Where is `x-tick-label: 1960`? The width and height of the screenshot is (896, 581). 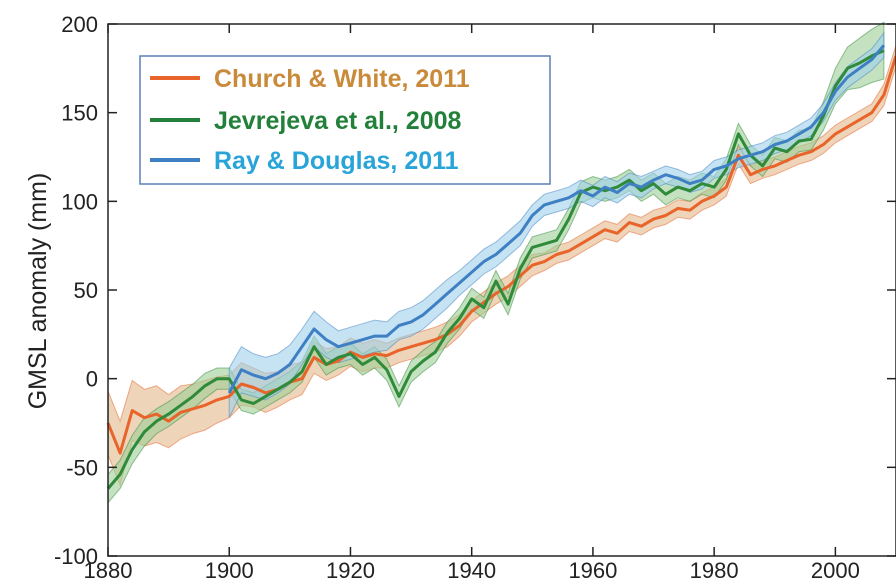 x-tick-label: 1960 is located at coordinates (592, 569).